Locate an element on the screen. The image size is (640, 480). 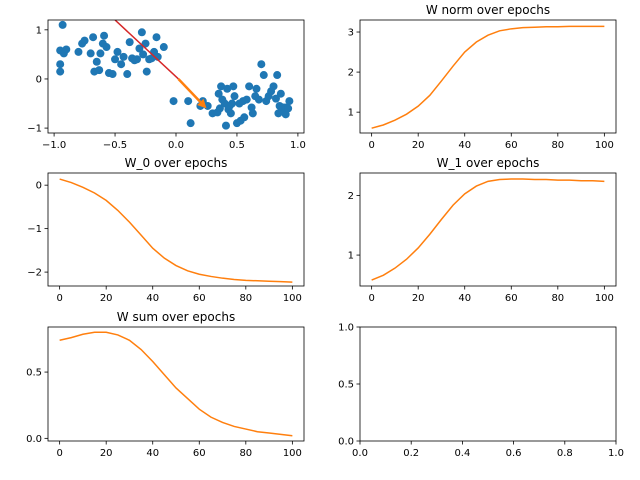
decision-line is located at coordinates (146, 50).